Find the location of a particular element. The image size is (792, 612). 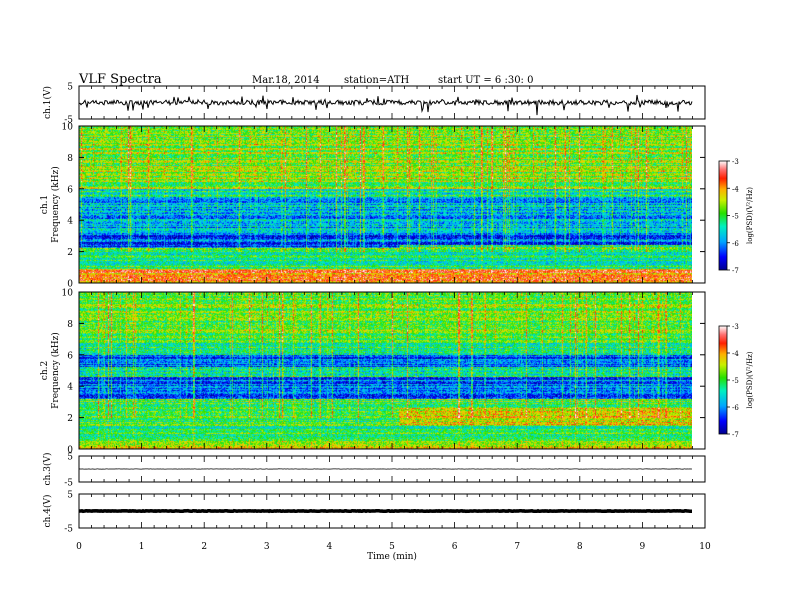

y-axis-label: ch.3(V) is located at coordinates (47, 469).